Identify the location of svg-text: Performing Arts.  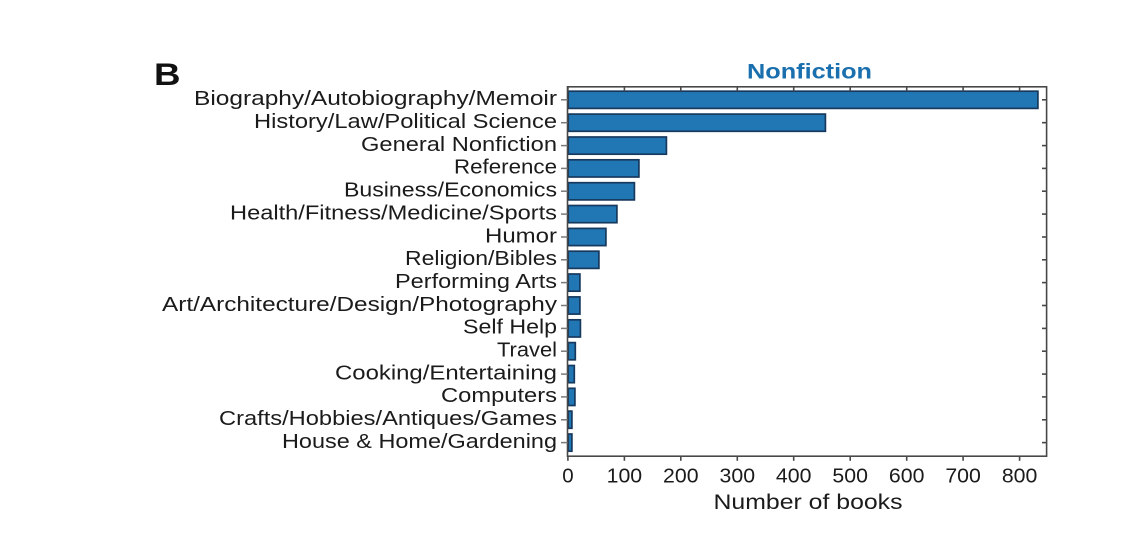
(476, 282).